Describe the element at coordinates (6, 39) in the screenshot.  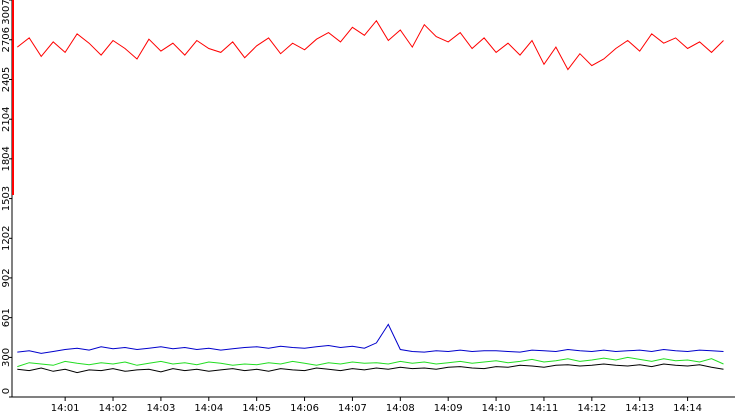
I see `y-tick-label: 2706` at that location.